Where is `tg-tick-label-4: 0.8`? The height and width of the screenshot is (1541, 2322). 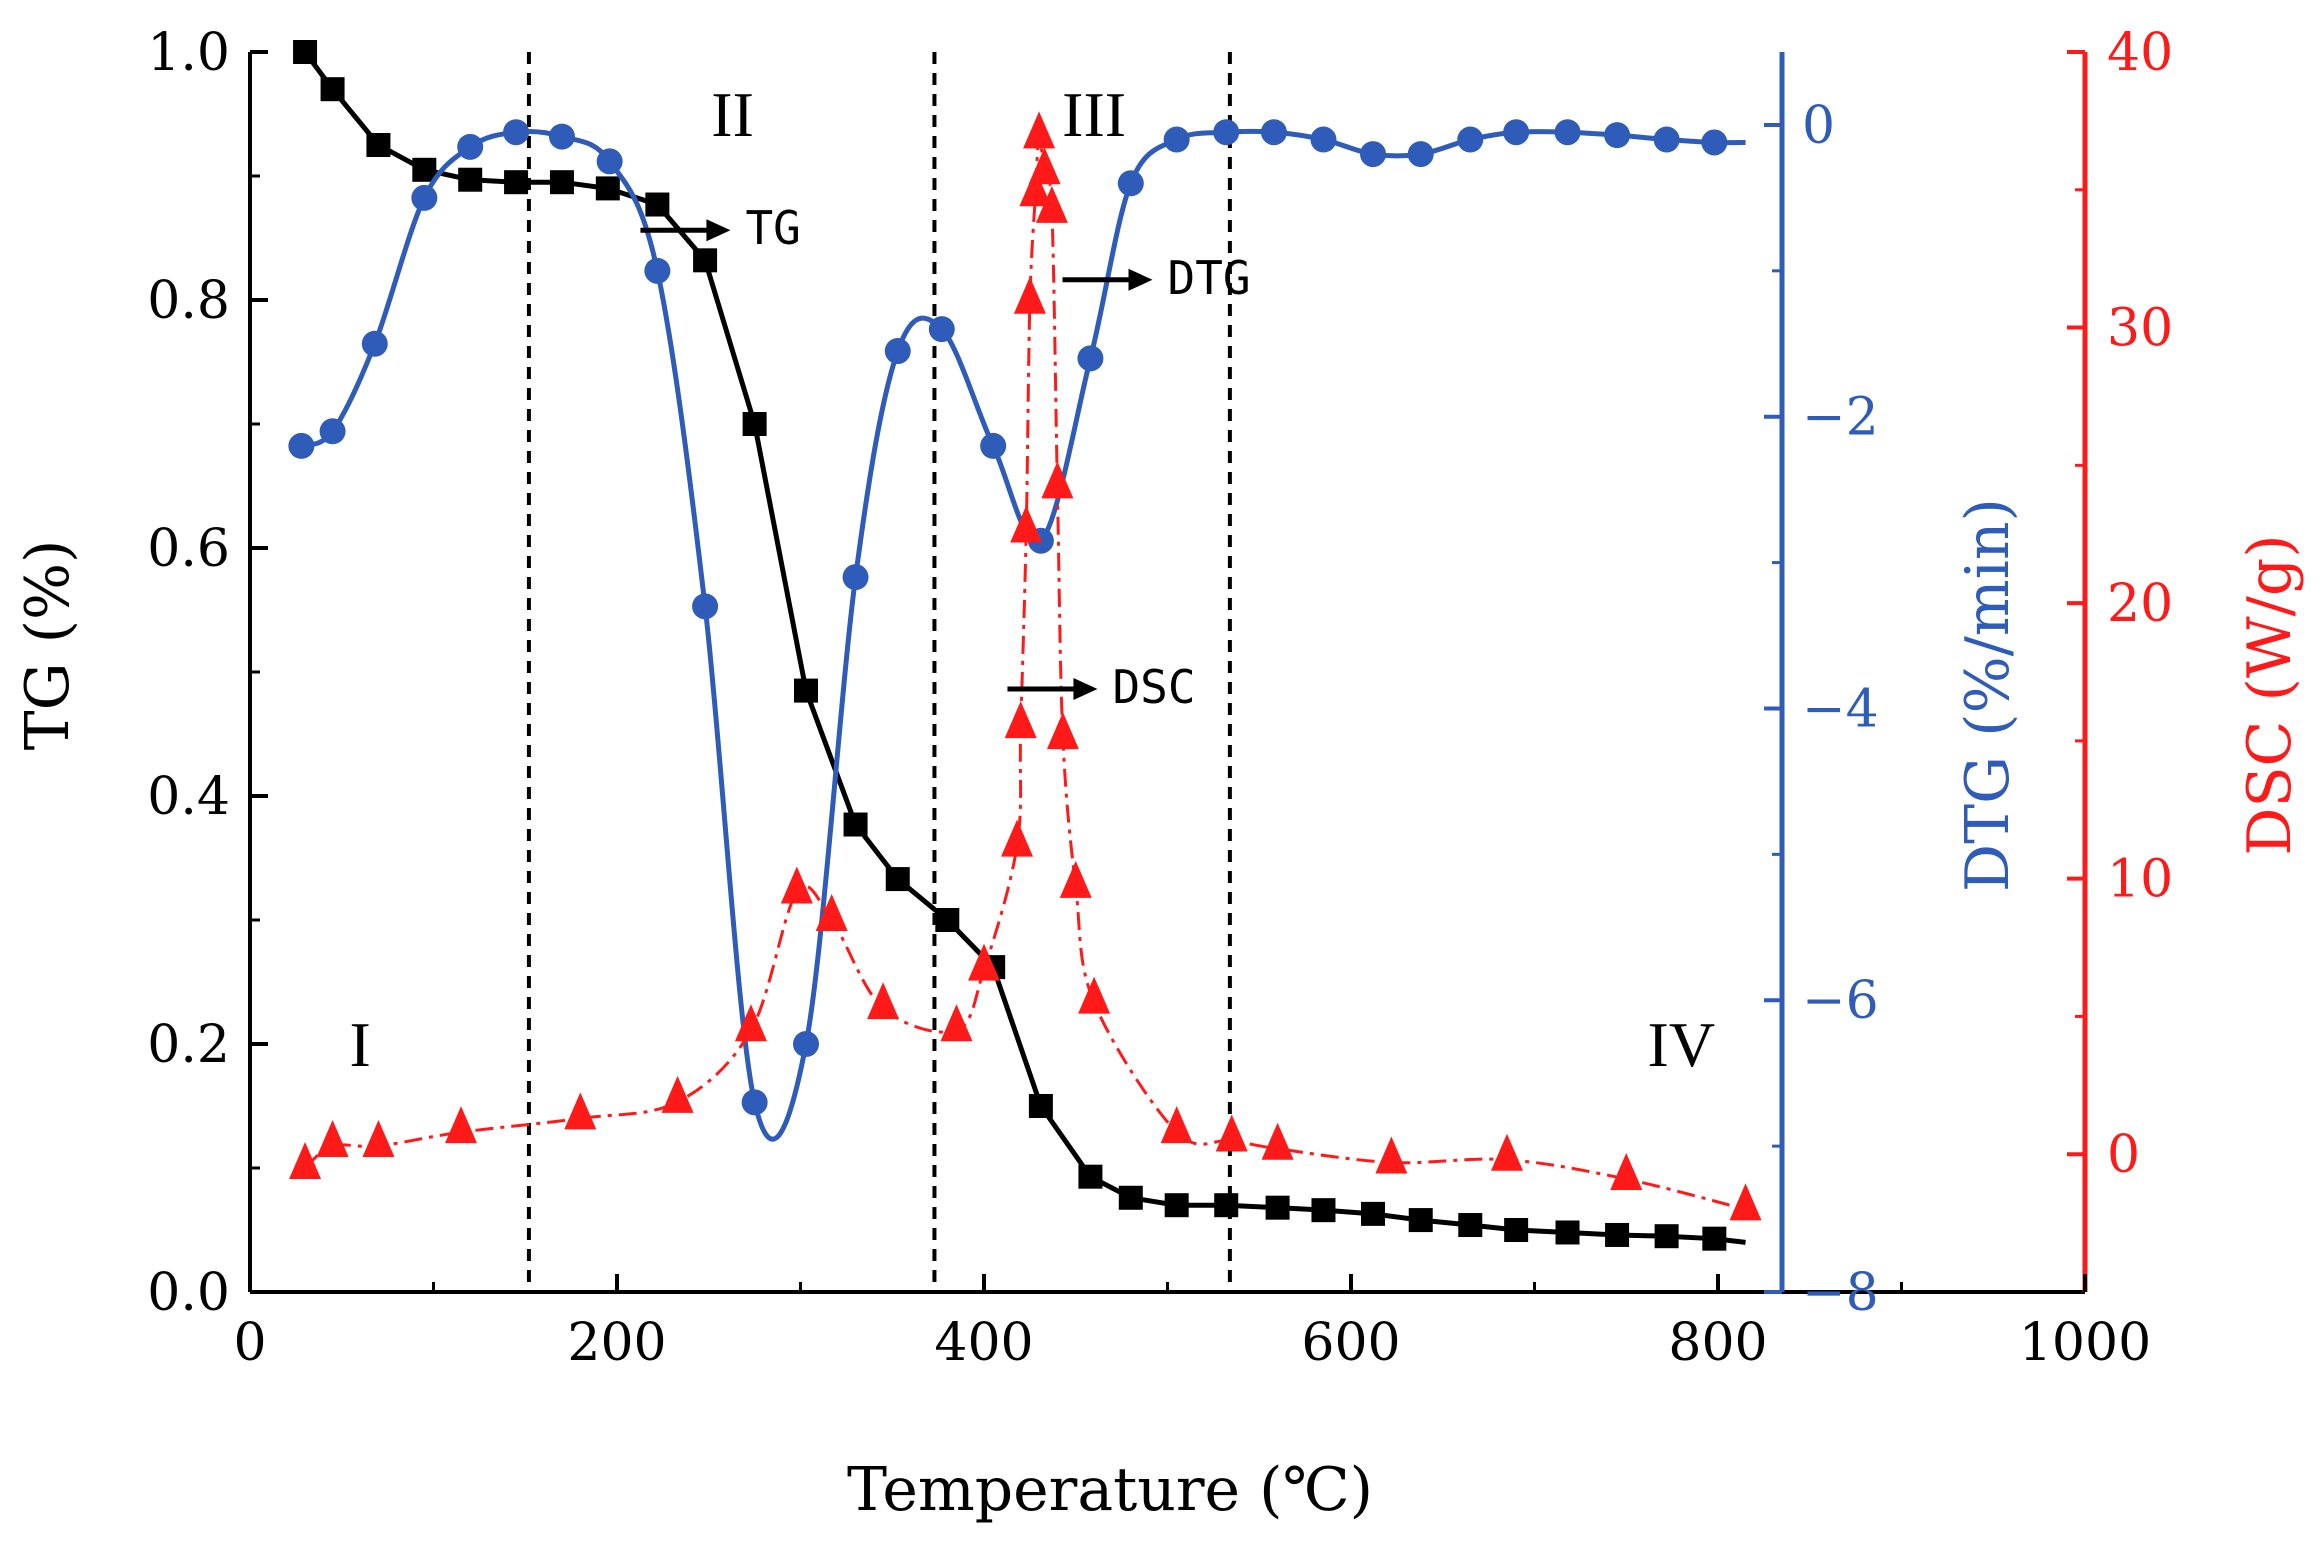 tg-tick-label-4: 0.8 is located at coordinates (188, 301).